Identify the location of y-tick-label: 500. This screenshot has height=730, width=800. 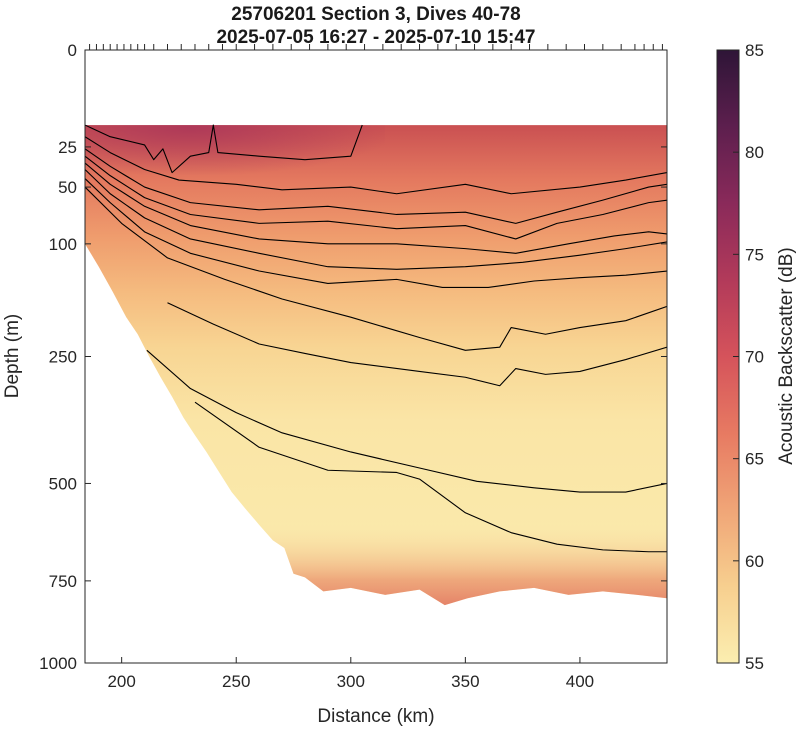
(63, 483).